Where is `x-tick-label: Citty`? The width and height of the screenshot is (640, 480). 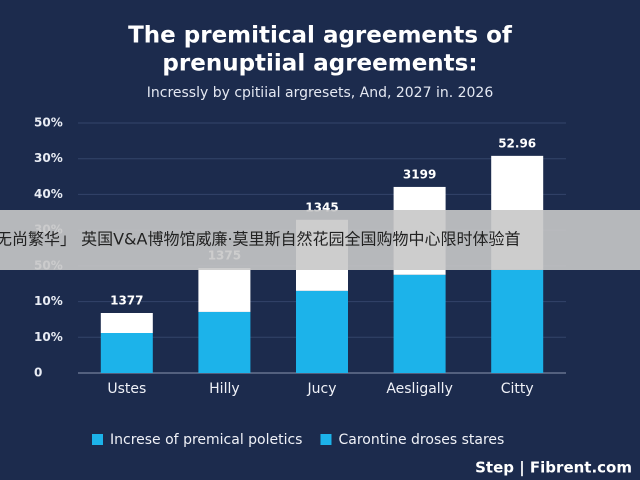
x-tick-label: Citty is located at coordinates (517, 389).